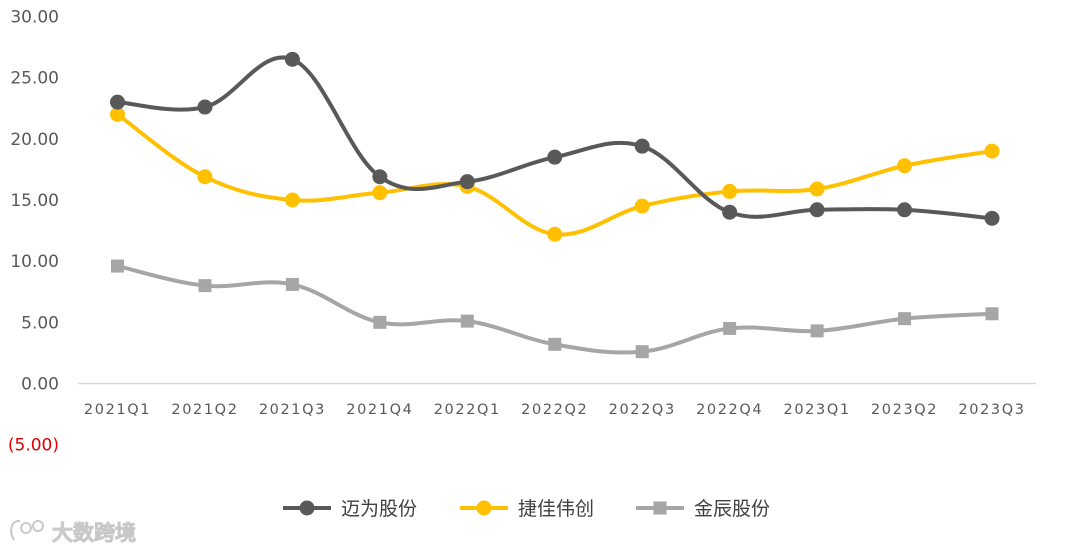  What do you see at coordinates (34, 201) in the screenshot?
I see `y-tick-label: 15.00` at bounding box center [34, 201].